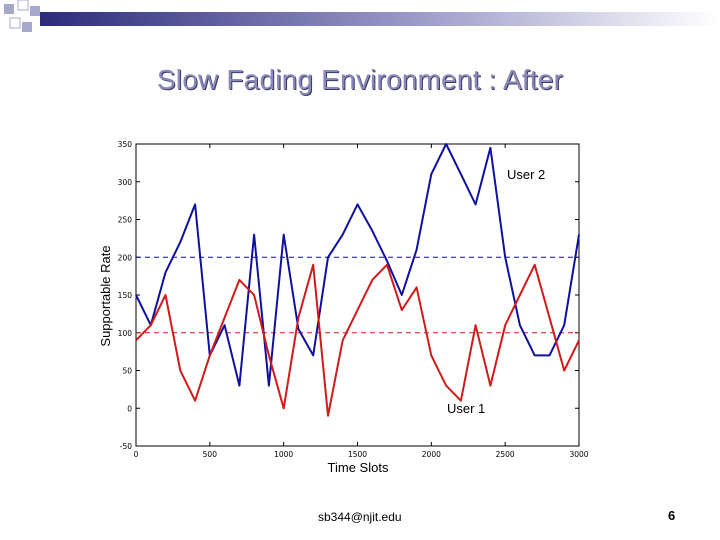 This screenshot has width=720, height=540. I want to click on x-tick-label: 2000, so click(431, 454).